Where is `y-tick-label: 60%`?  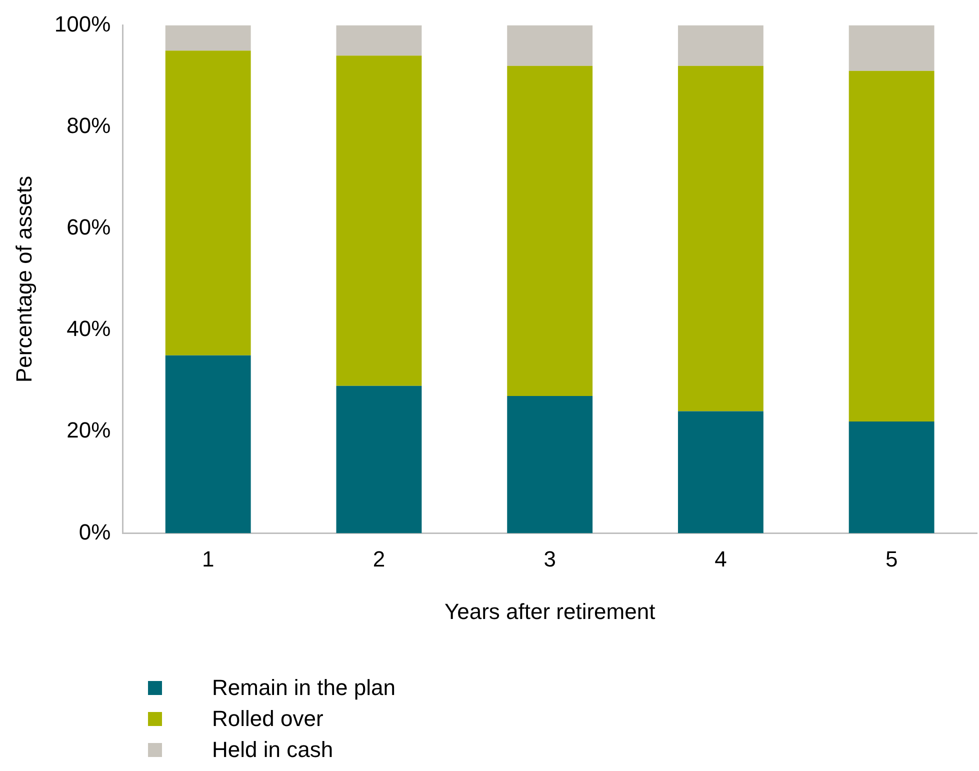 y-tick-label: 60% is located at coordinates (88, 227).